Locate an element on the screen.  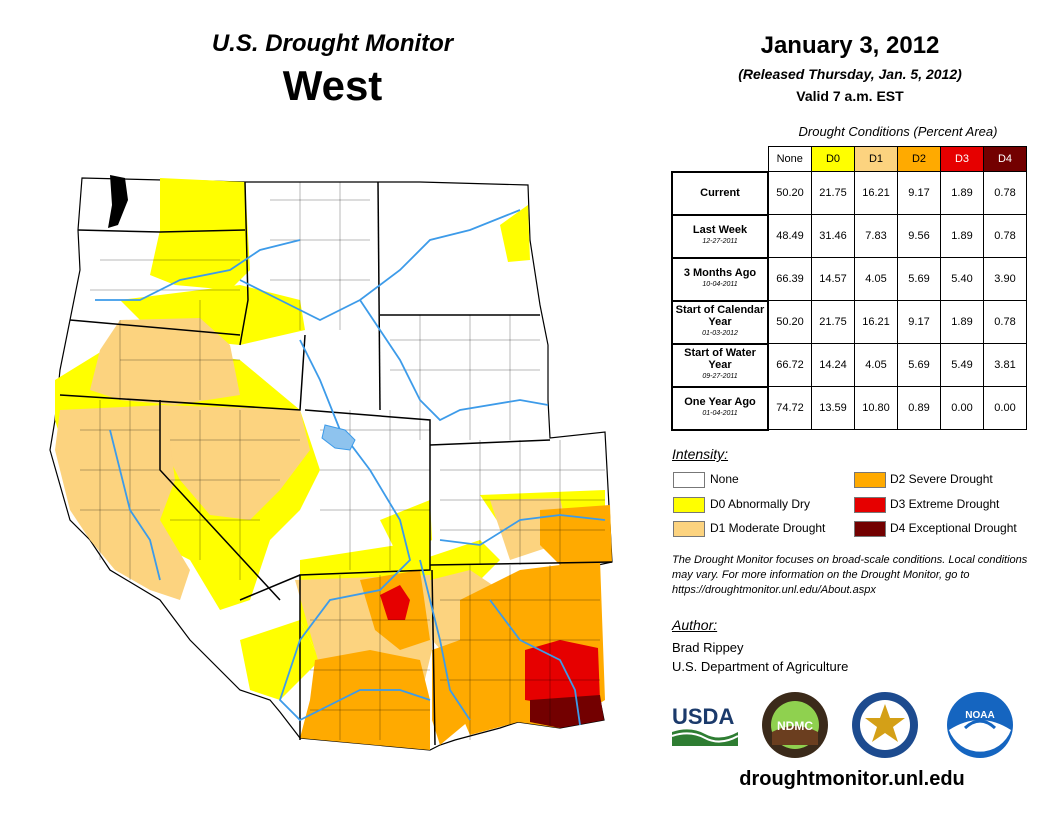
legend-label-d0: D0 Abnormally Dry is located at coordinates (760, 504).